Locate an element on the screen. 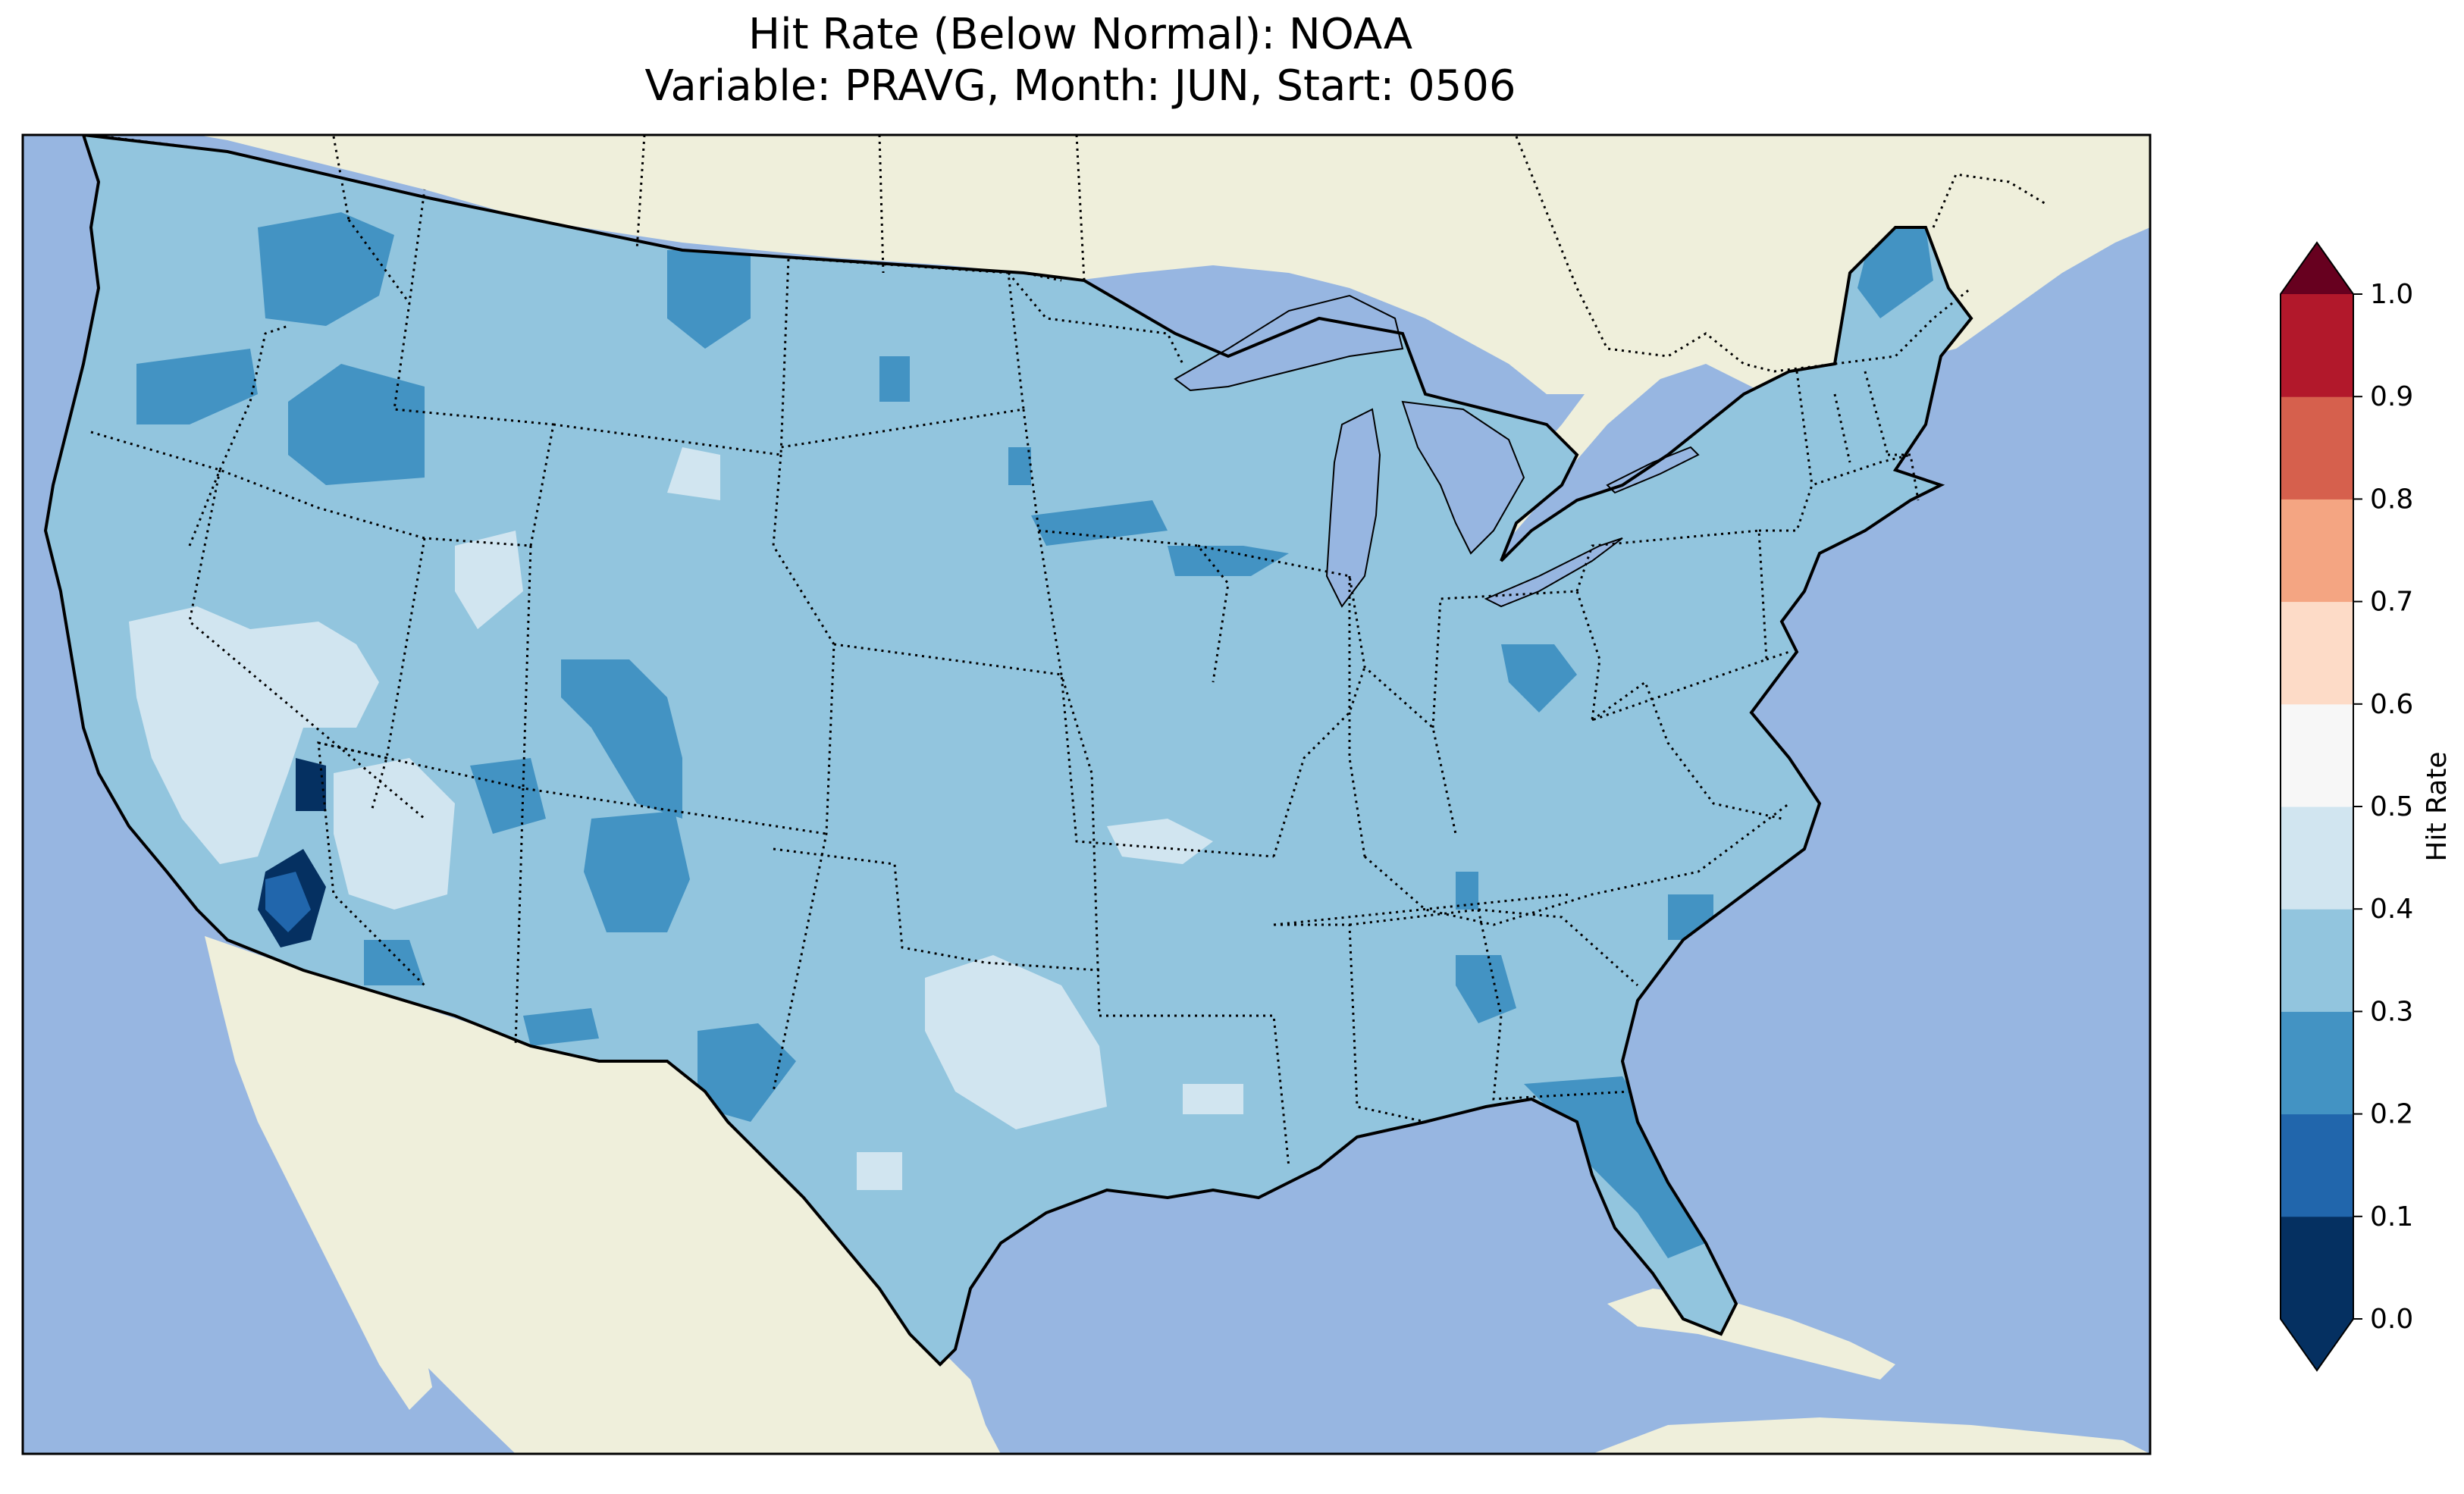  colorbar-tick-label: 0.9 is located at coordinates (2391, 396).